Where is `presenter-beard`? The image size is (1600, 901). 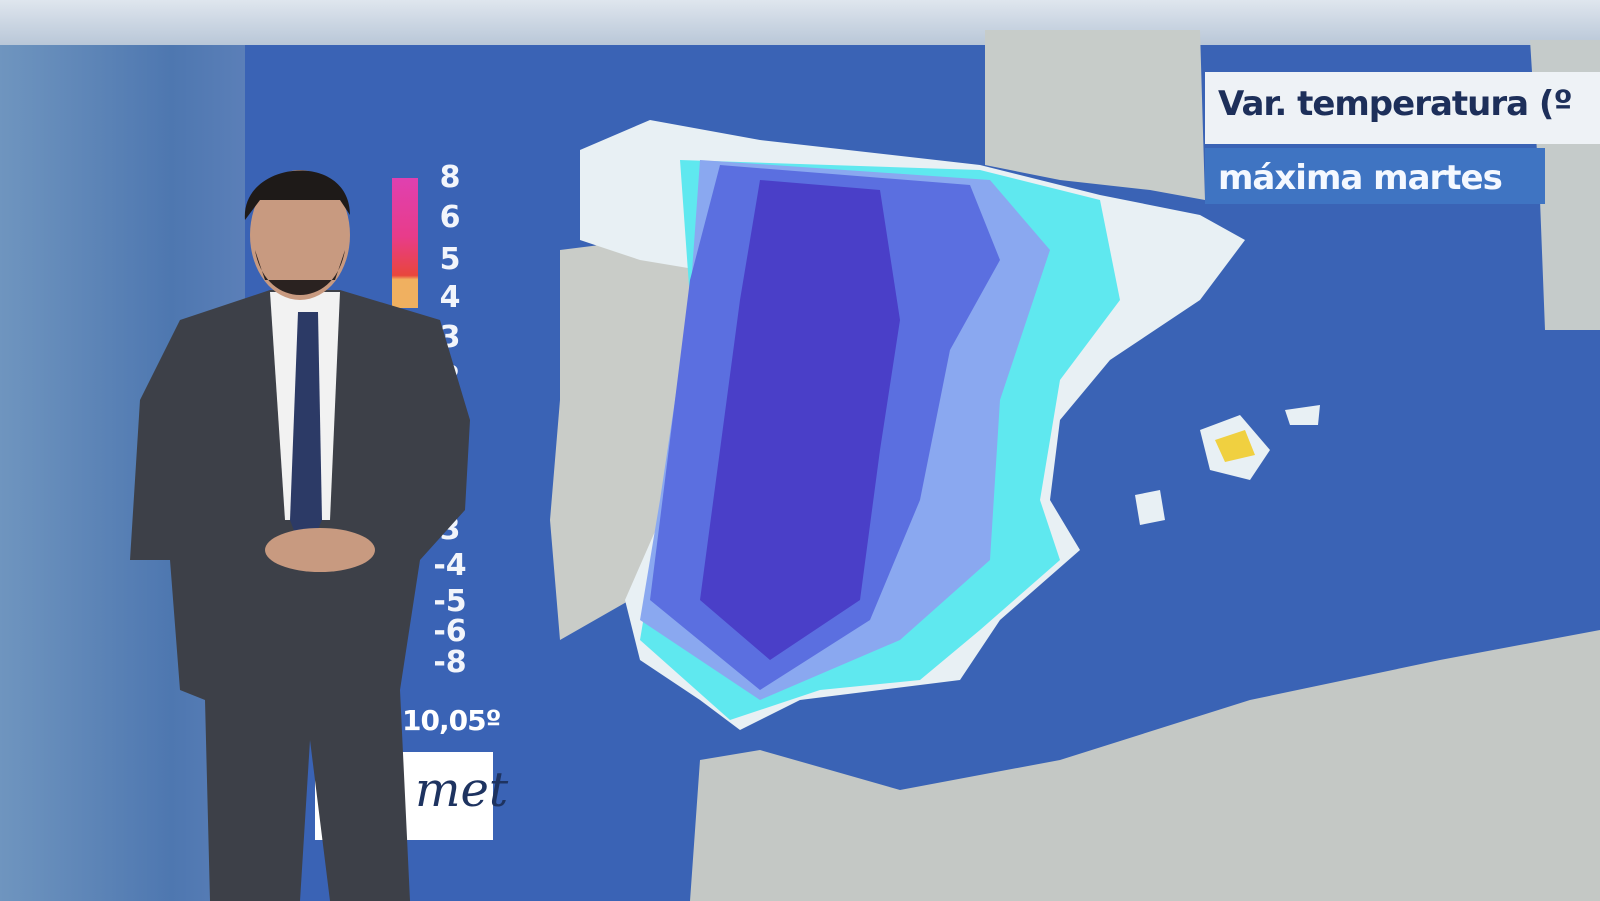
presenter-beard is located at coordinates (300, 272).